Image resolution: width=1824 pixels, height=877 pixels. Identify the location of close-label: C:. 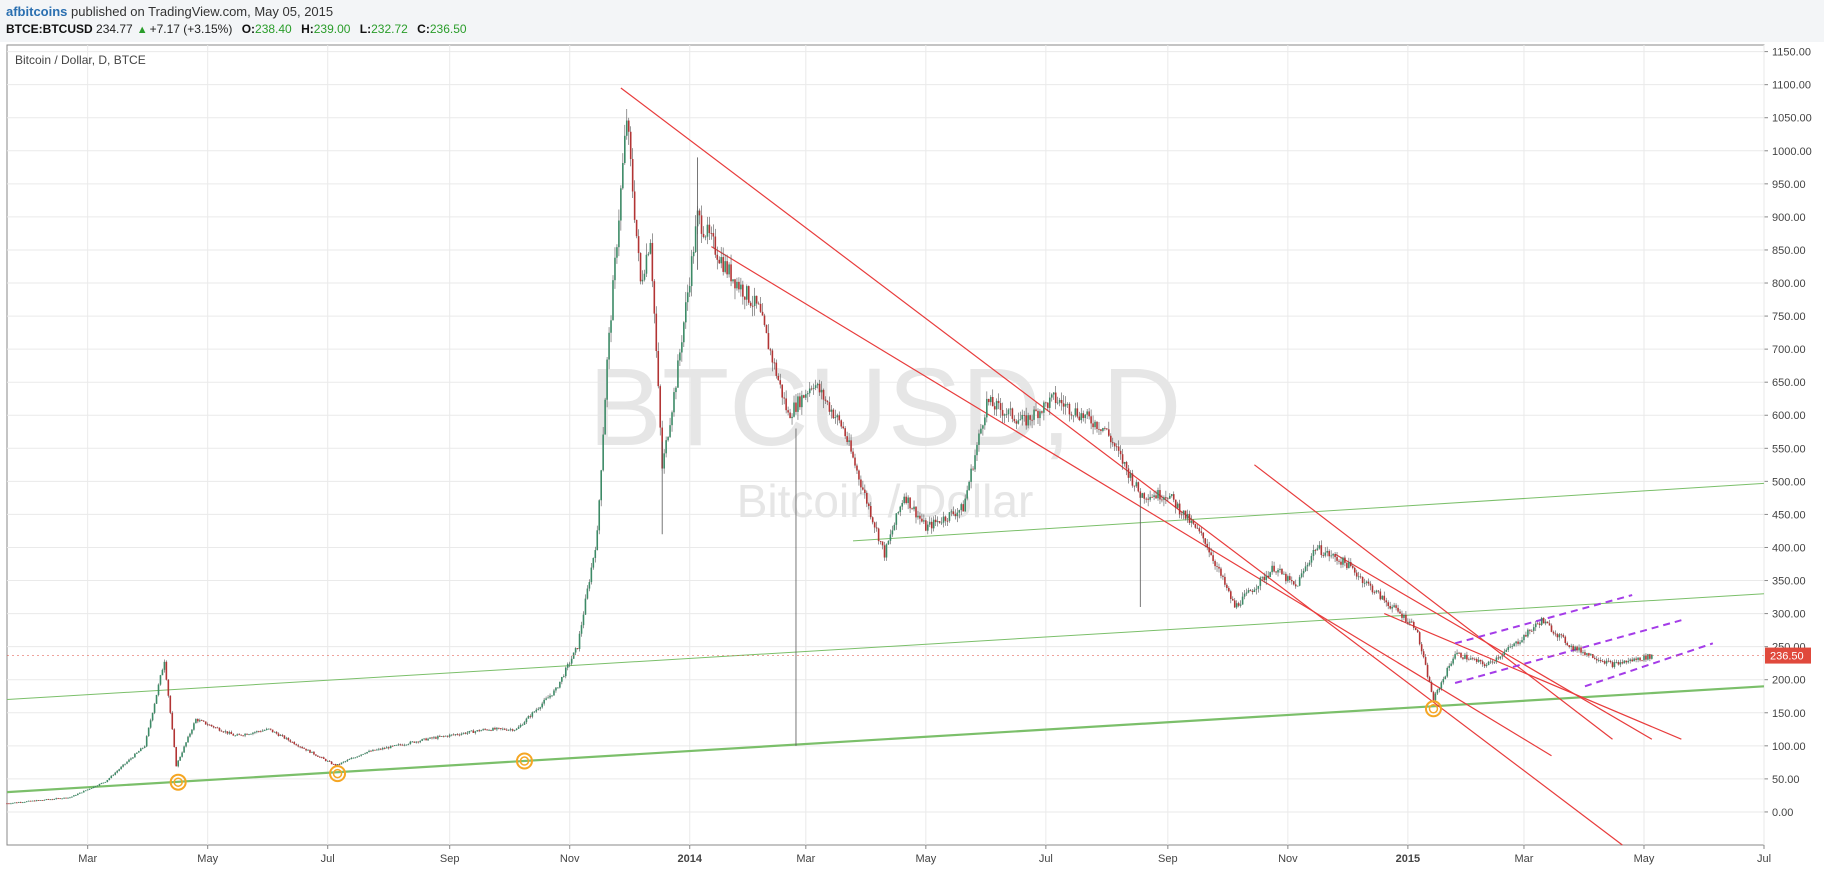
(423, 29).